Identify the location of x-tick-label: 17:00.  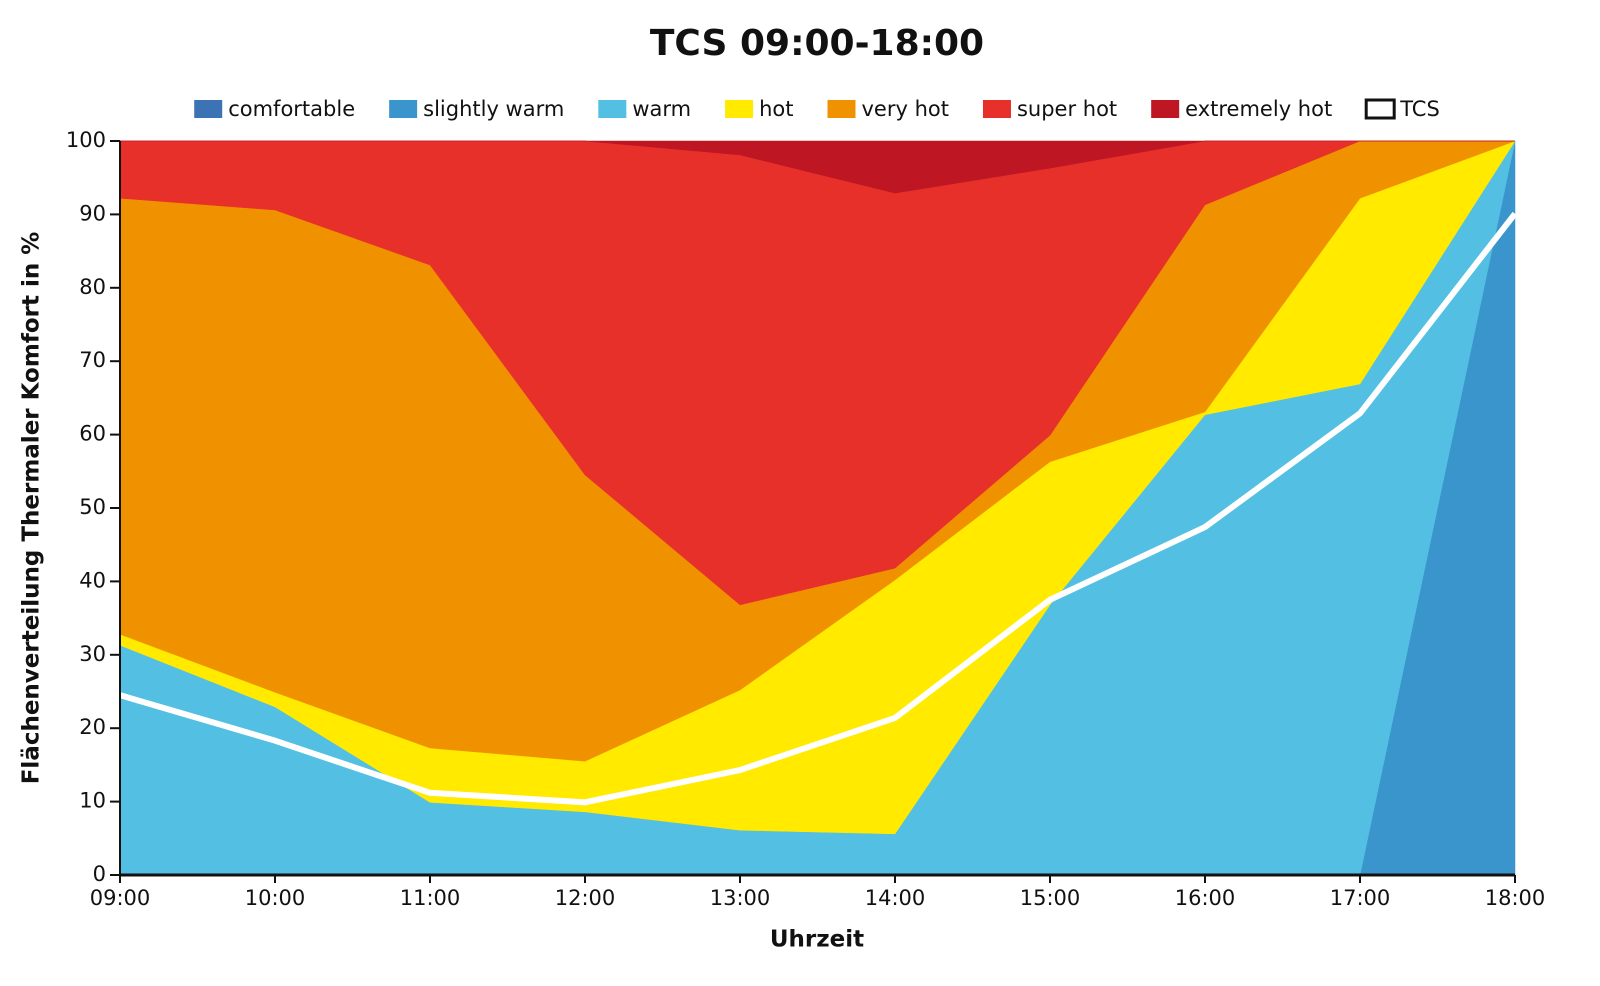
(1360, 898).